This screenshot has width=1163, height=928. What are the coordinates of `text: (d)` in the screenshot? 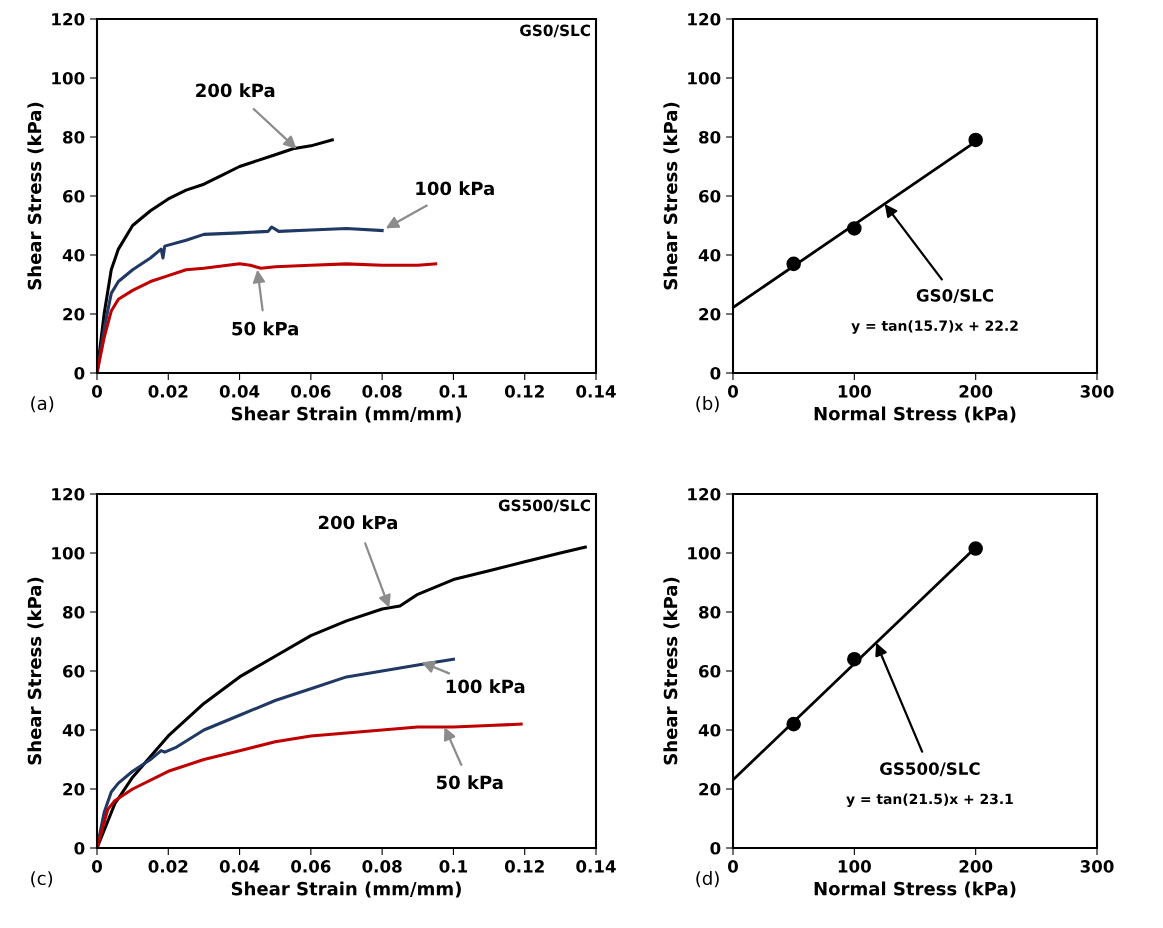 It's located at (707, 879).